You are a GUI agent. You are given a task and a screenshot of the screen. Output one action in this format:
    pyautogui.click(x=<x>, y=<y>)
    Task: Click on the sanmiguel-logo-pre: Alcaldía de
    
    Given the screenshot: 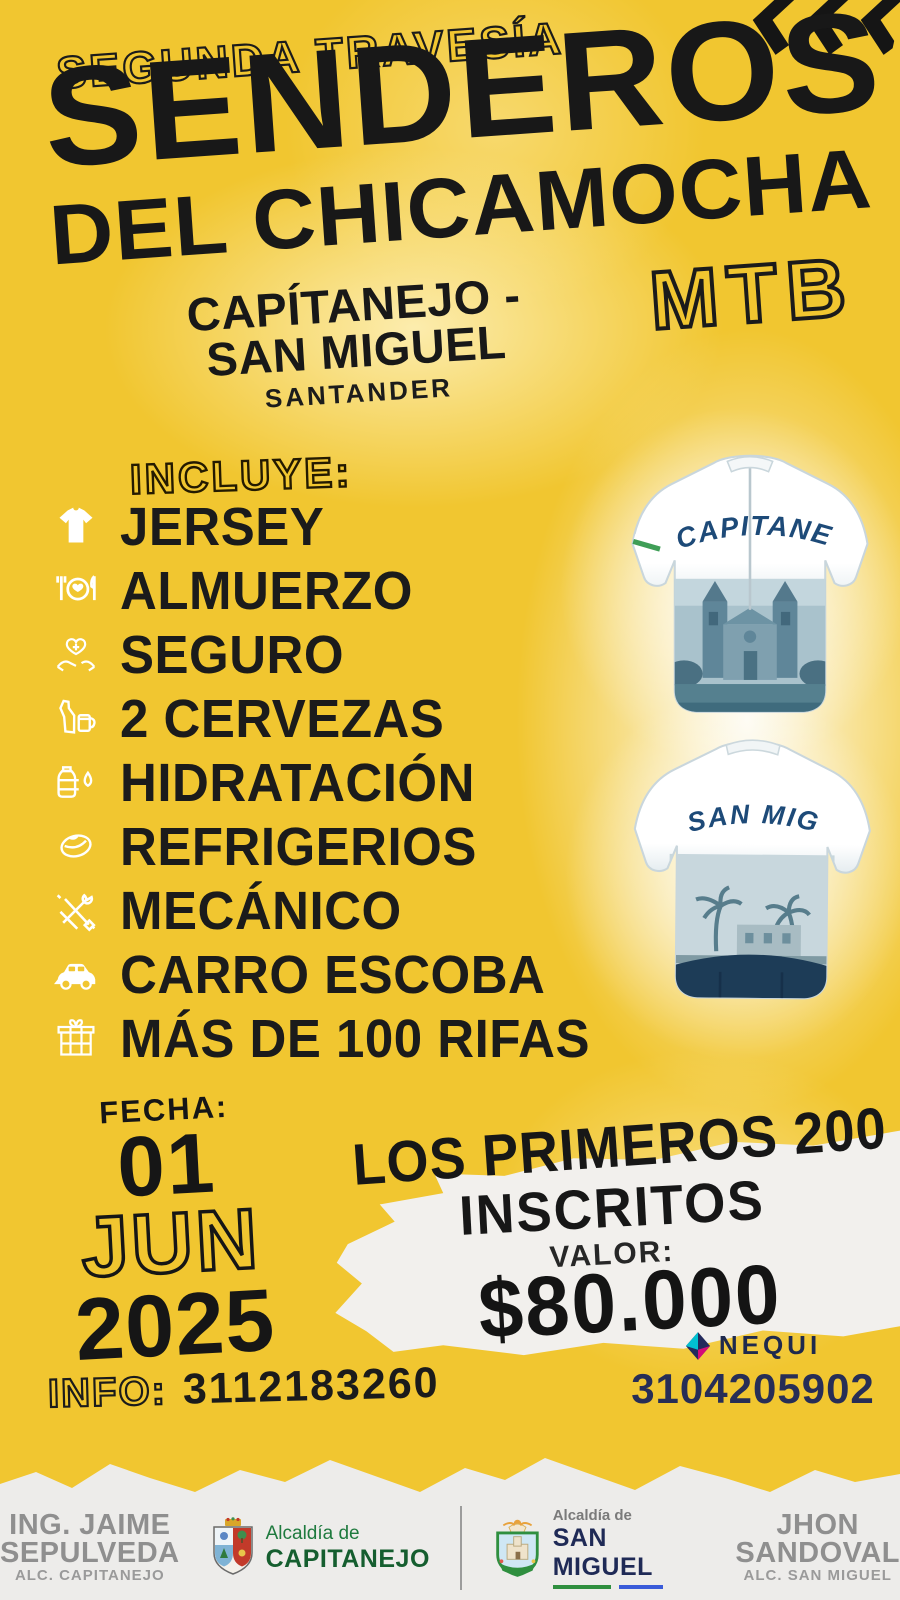 What is the action you would take?
    pyautogui.click(x=592, y=1515)
    